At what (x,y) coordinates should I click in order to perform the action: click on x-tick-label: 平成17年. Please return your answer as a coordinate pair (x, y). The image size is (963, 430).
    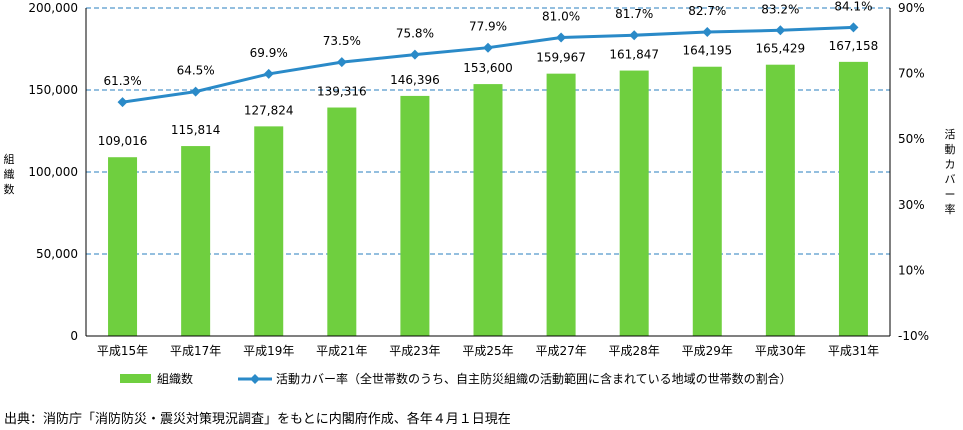
    Looking at the image, I should click on (195, 351).